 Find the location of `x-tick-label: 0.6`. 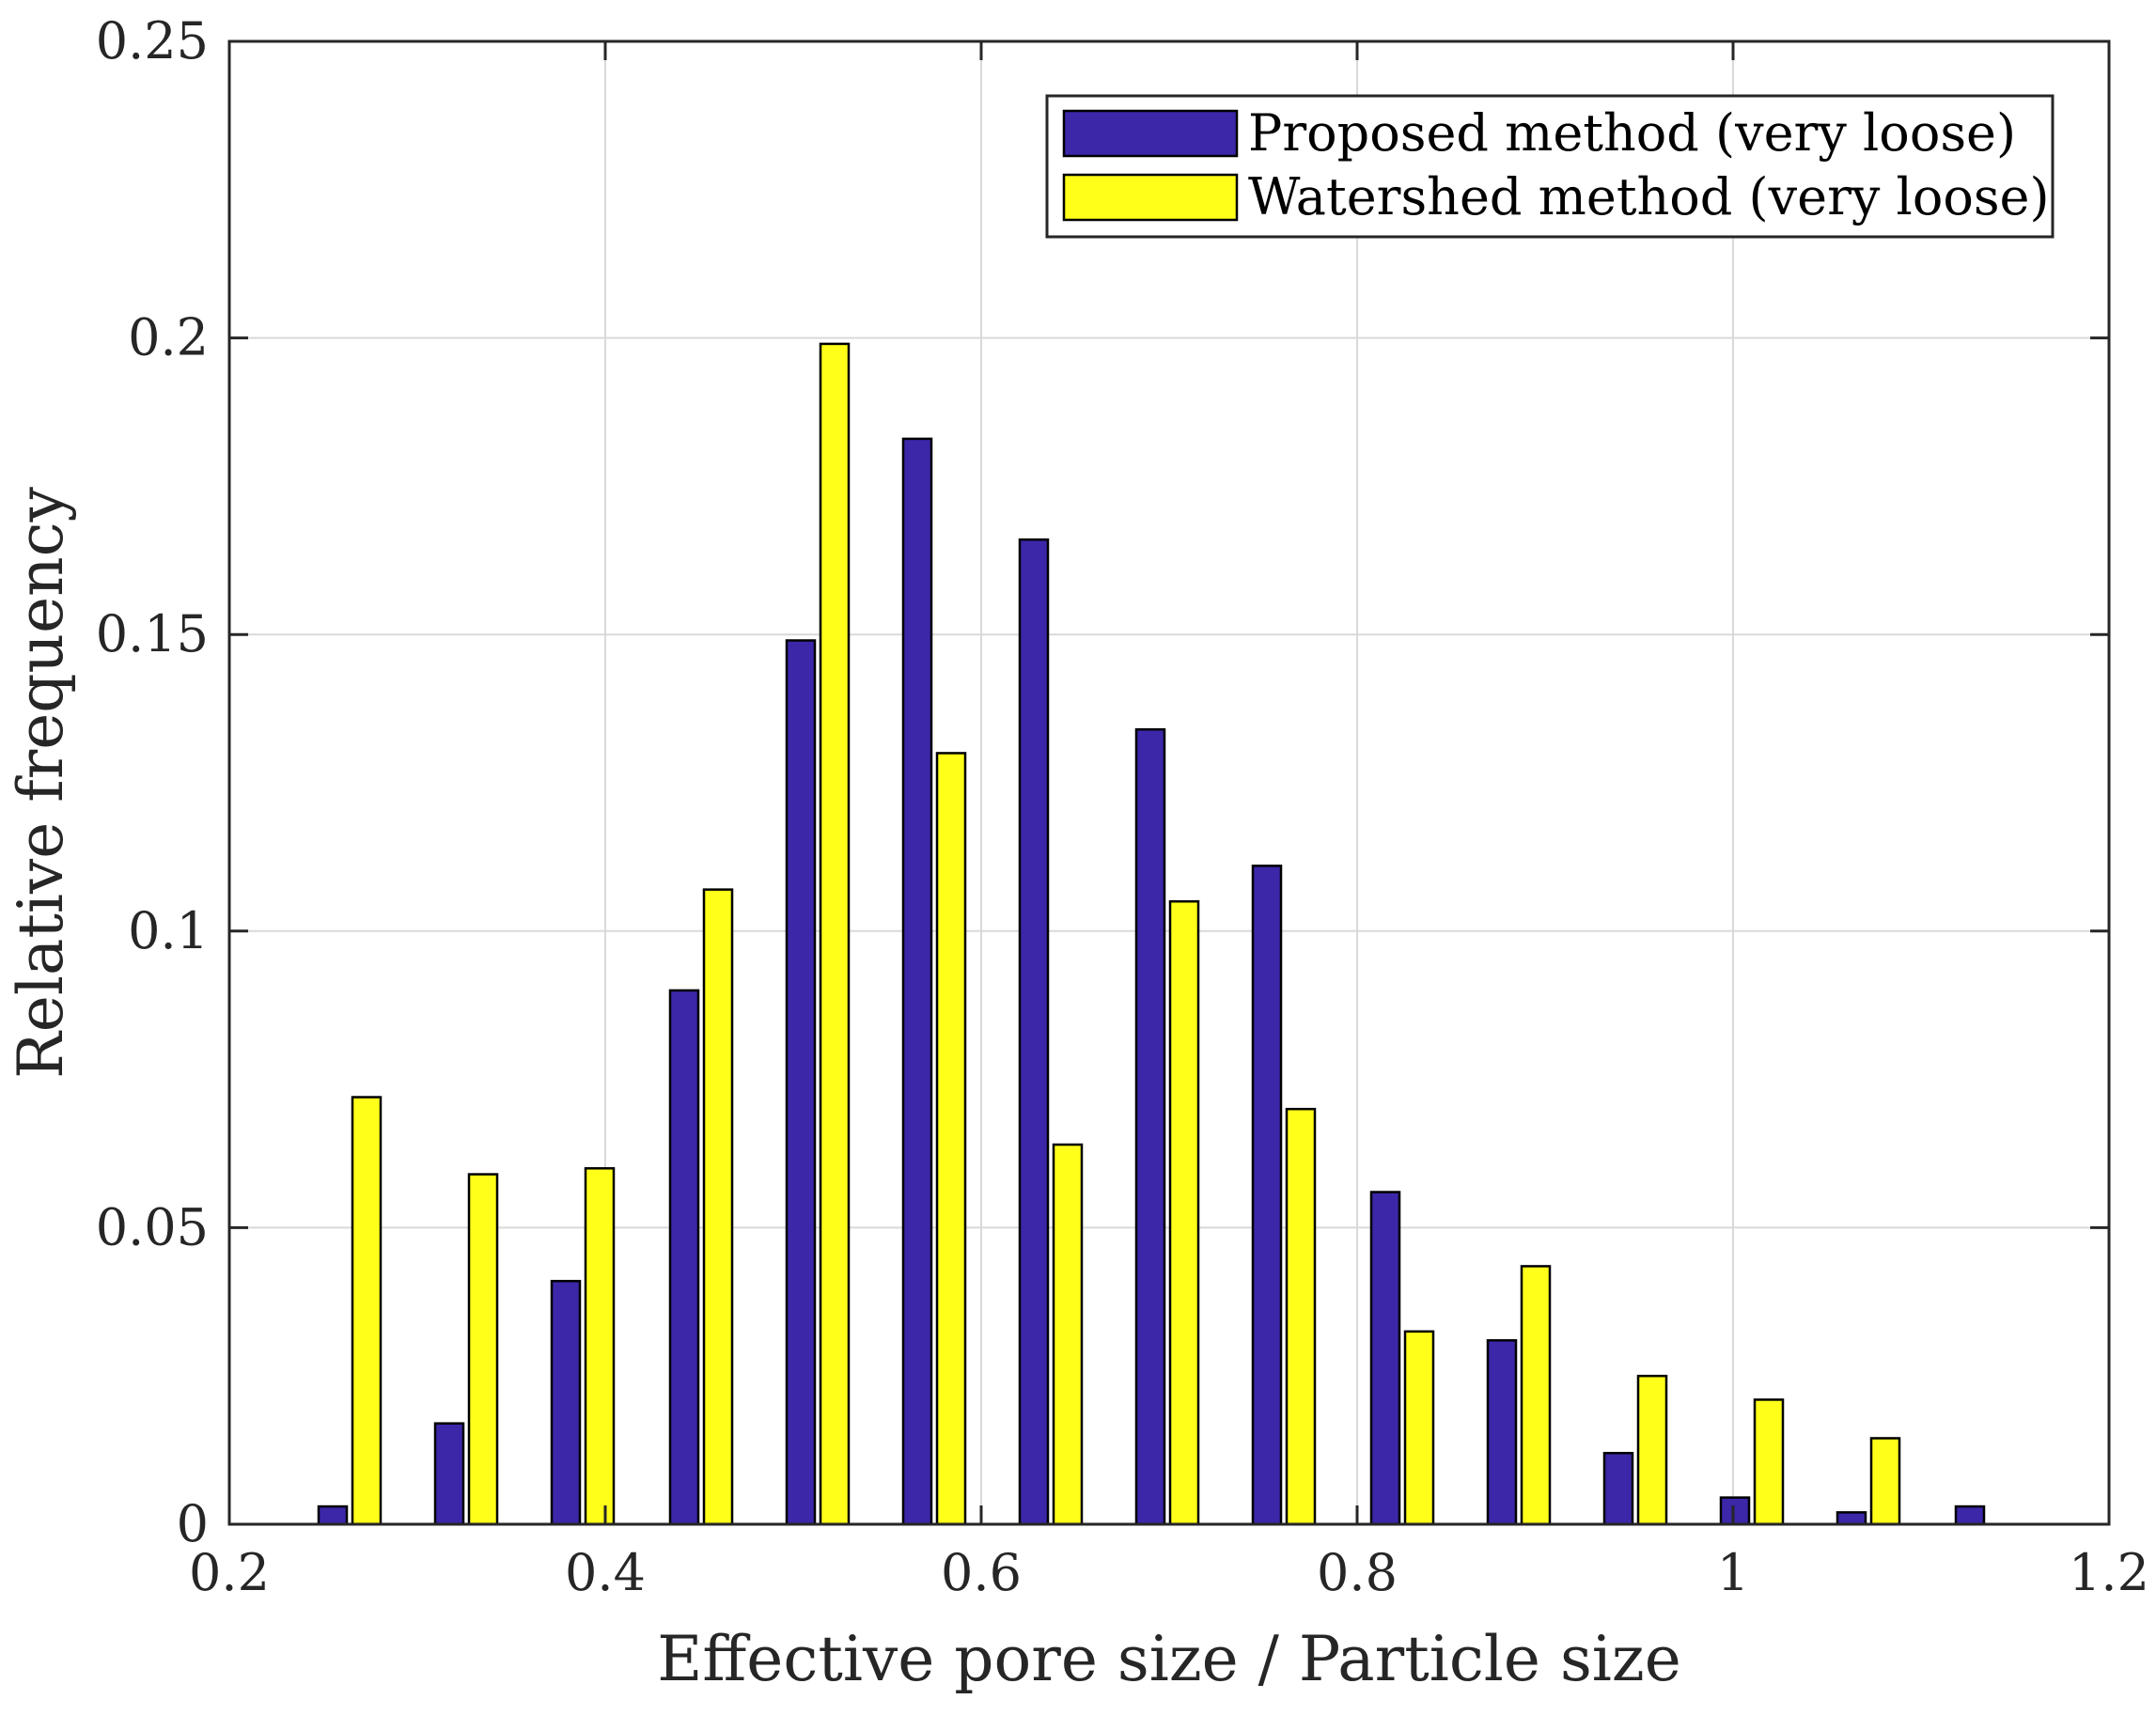

x-tick-label: 0.6 is located at coordinates (981, 1572).